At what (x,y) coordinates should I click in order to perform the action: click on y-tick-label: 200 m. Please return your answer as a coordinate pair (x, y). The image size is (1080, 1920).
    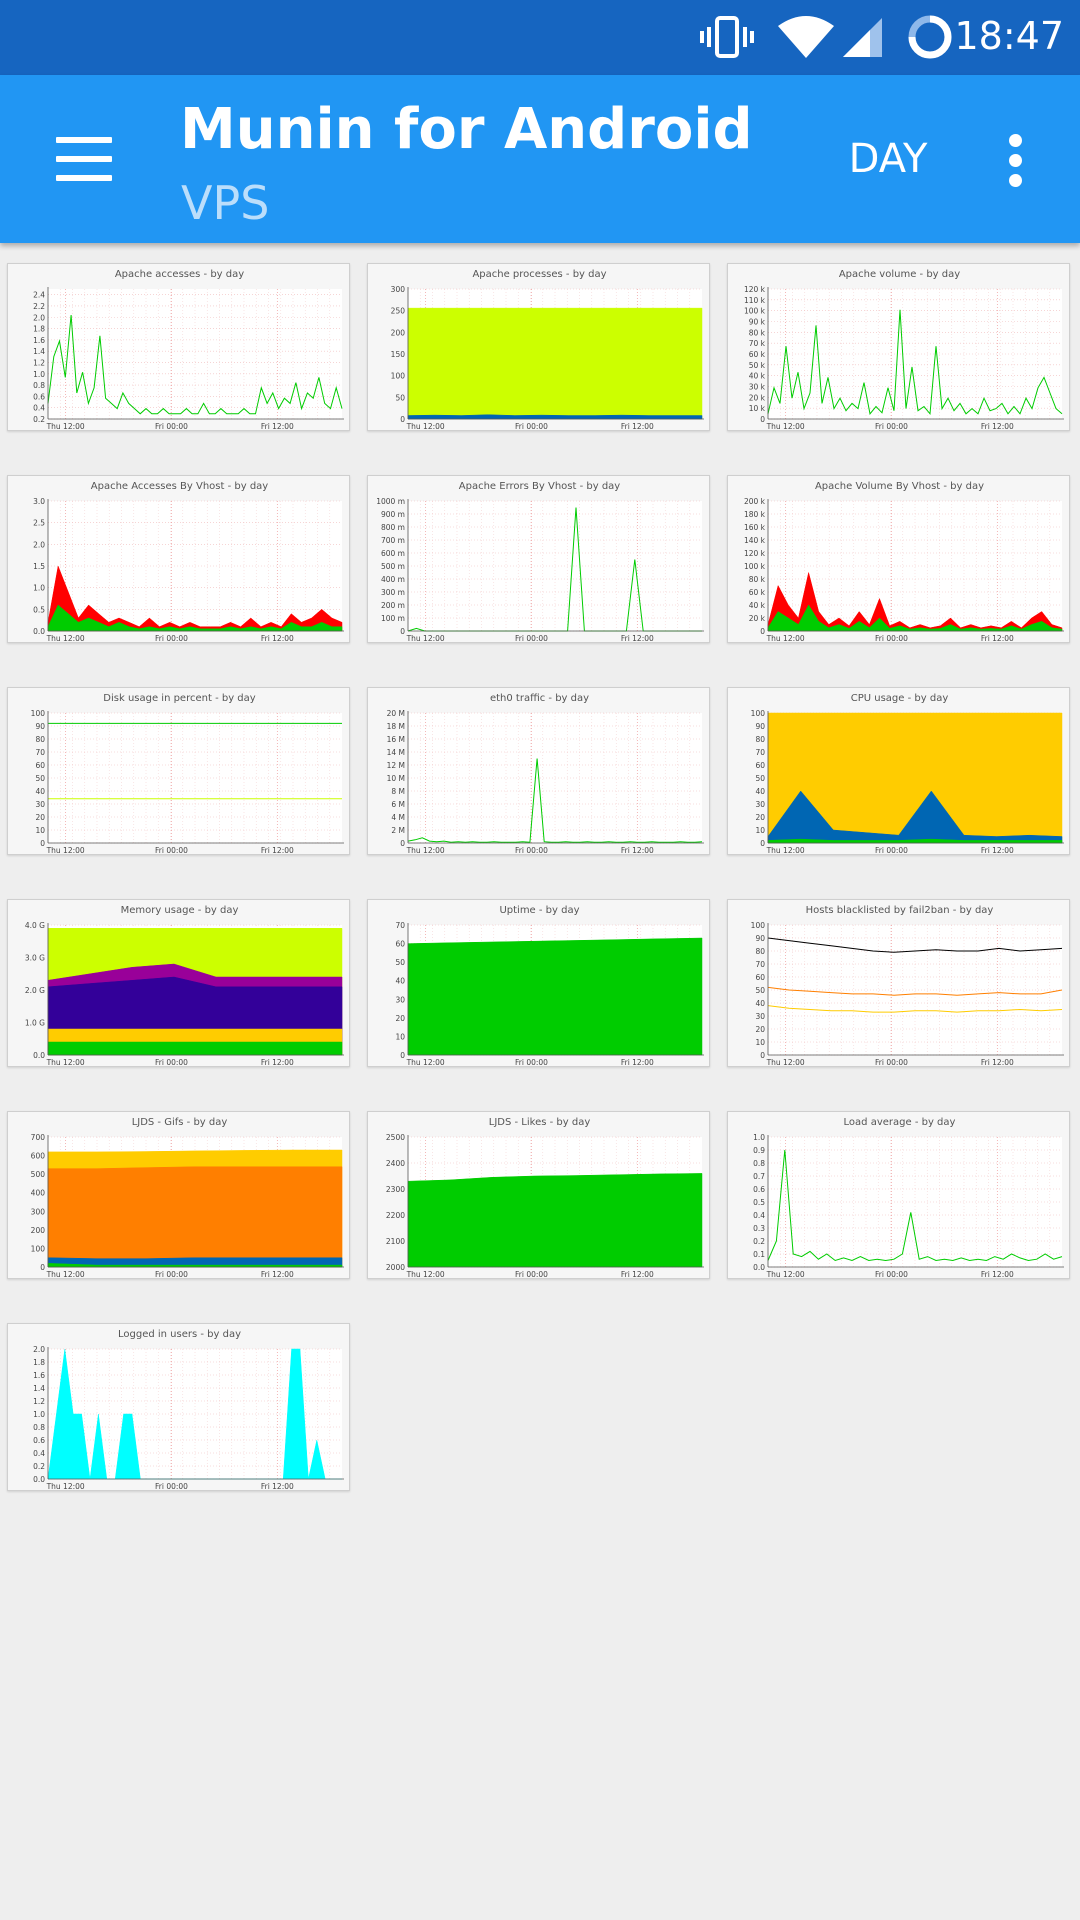
    Looking at the image, I should click on (393, 605).